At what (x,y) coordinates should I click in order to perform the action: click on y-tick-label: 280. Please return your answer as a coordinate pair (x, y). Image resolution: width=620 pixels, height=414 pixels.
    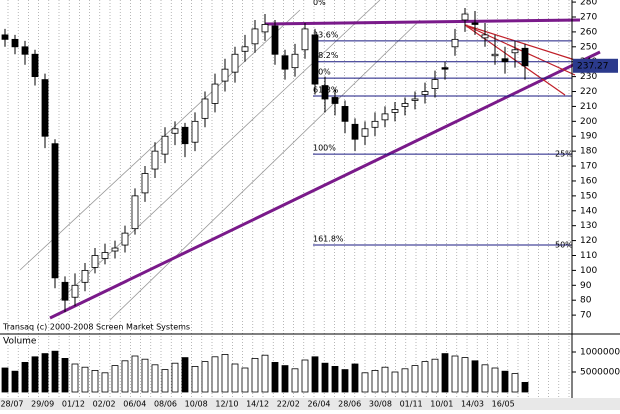
    Looking at the image, I should click on (588, 4).